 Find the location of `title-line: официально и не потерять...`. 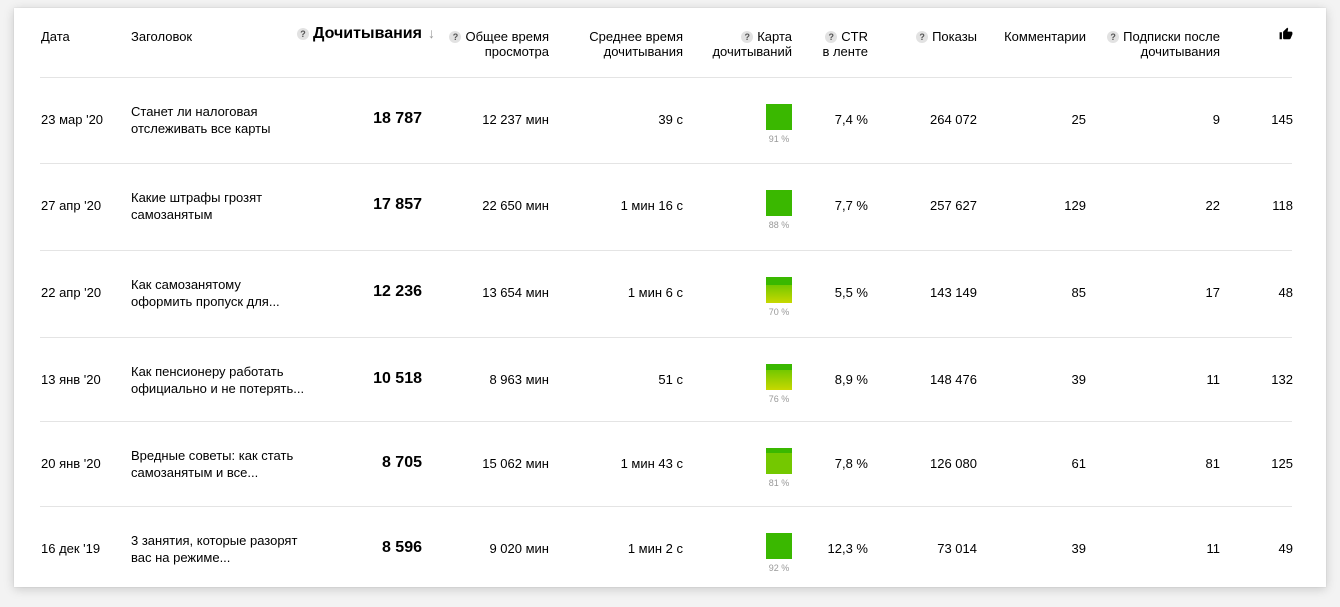

title-line: официально и не потерять... is located at coordinates (218, 388).